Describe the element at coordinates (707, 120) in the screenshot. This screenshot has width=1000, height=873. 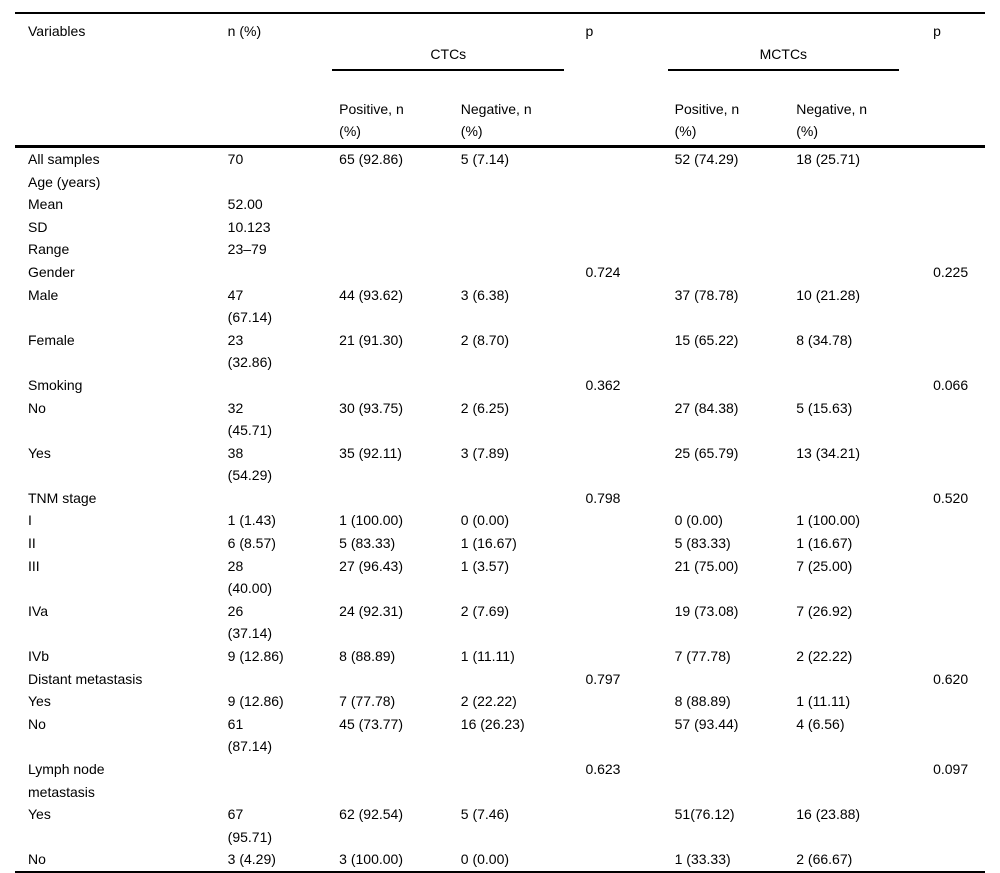
I see `col-header-mctc-positive: Positive, n (%)` at that location.